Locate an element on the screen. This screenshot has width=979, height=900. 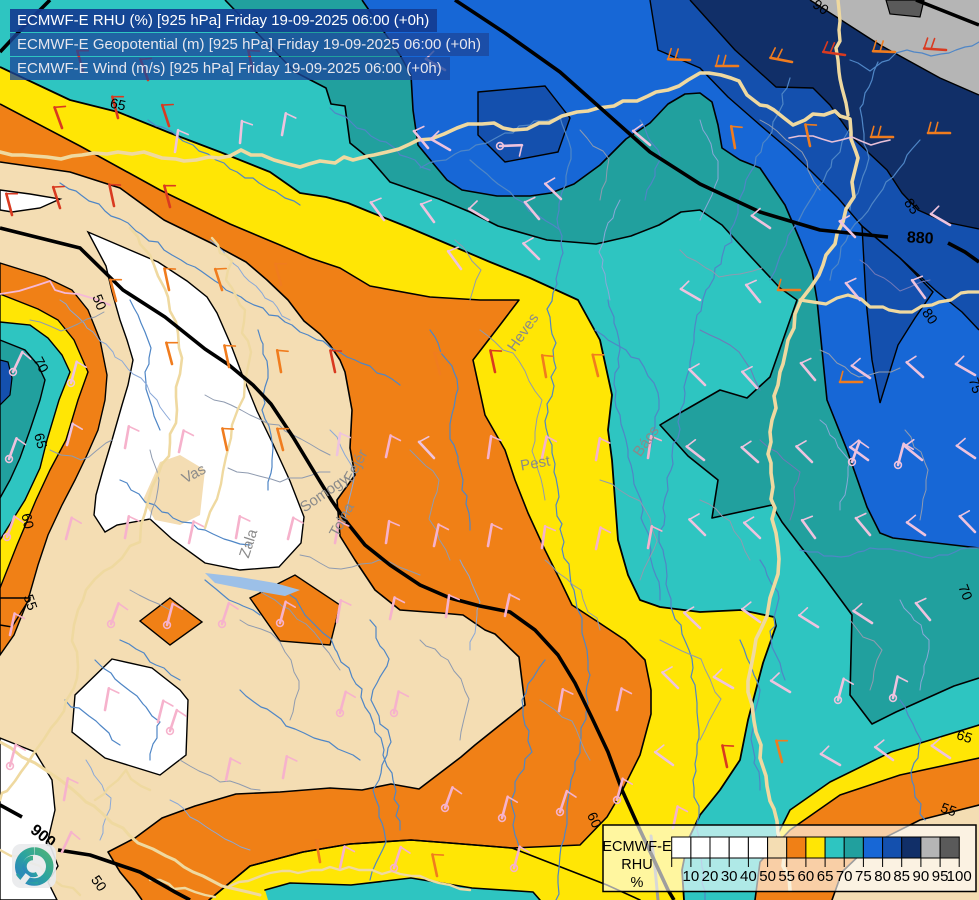
svg-text: 30 is located at coordinates (729, 876).